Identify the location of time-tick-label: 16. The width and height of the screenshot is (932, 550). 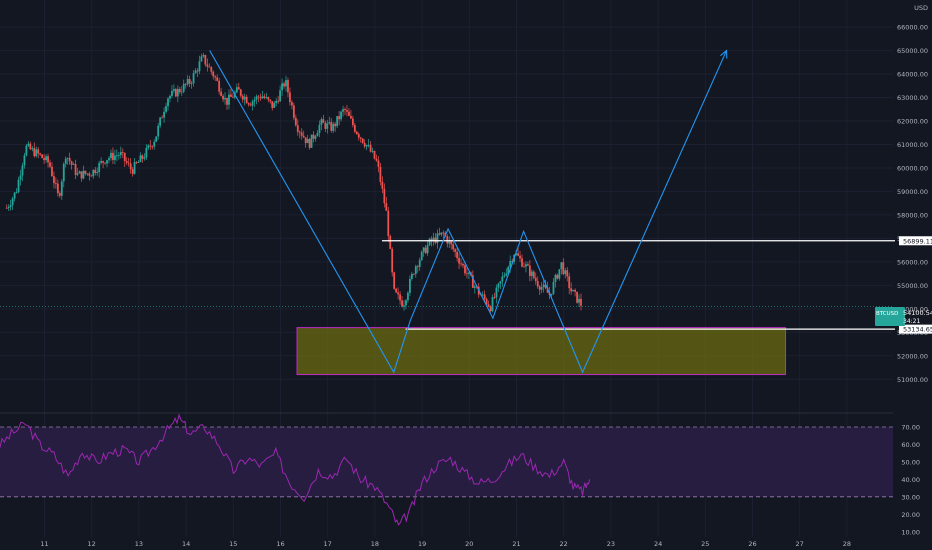
(280, 544).